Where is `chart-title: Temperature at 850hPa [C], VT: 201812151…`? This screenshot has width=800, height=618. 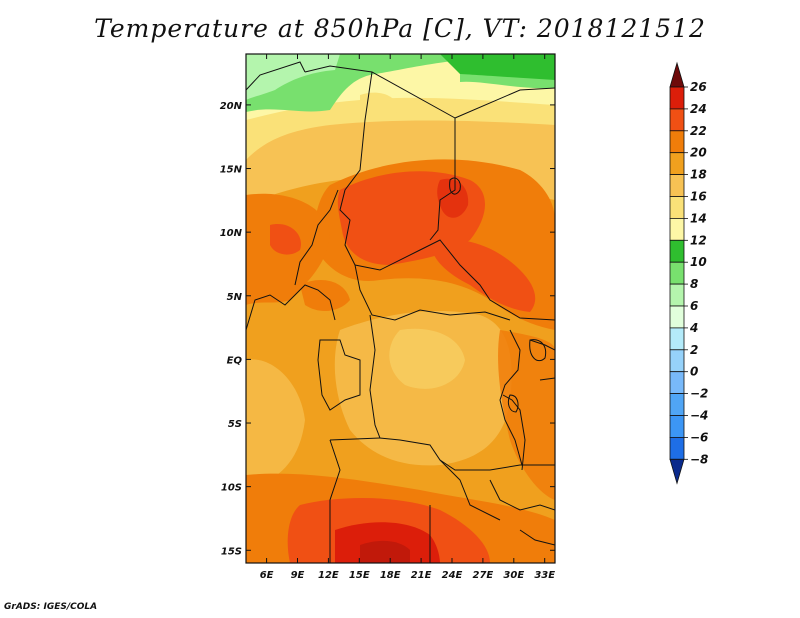
chart-title: Temperature at 850hPa [C], VT: 201812151… is located at coordinates (400, 28).